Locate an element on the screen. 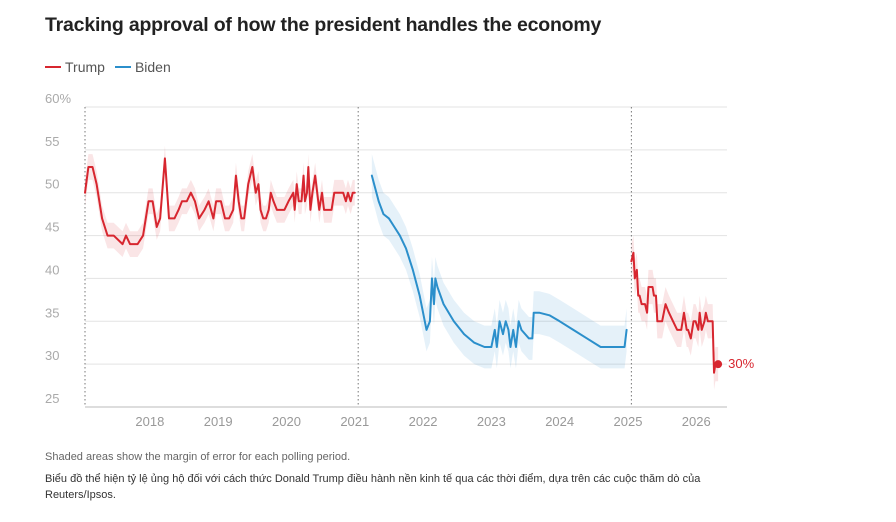 The width and height of the screenshot is (896, 522). y-tick-label-55: 55 is located at coordinates (52, 141).